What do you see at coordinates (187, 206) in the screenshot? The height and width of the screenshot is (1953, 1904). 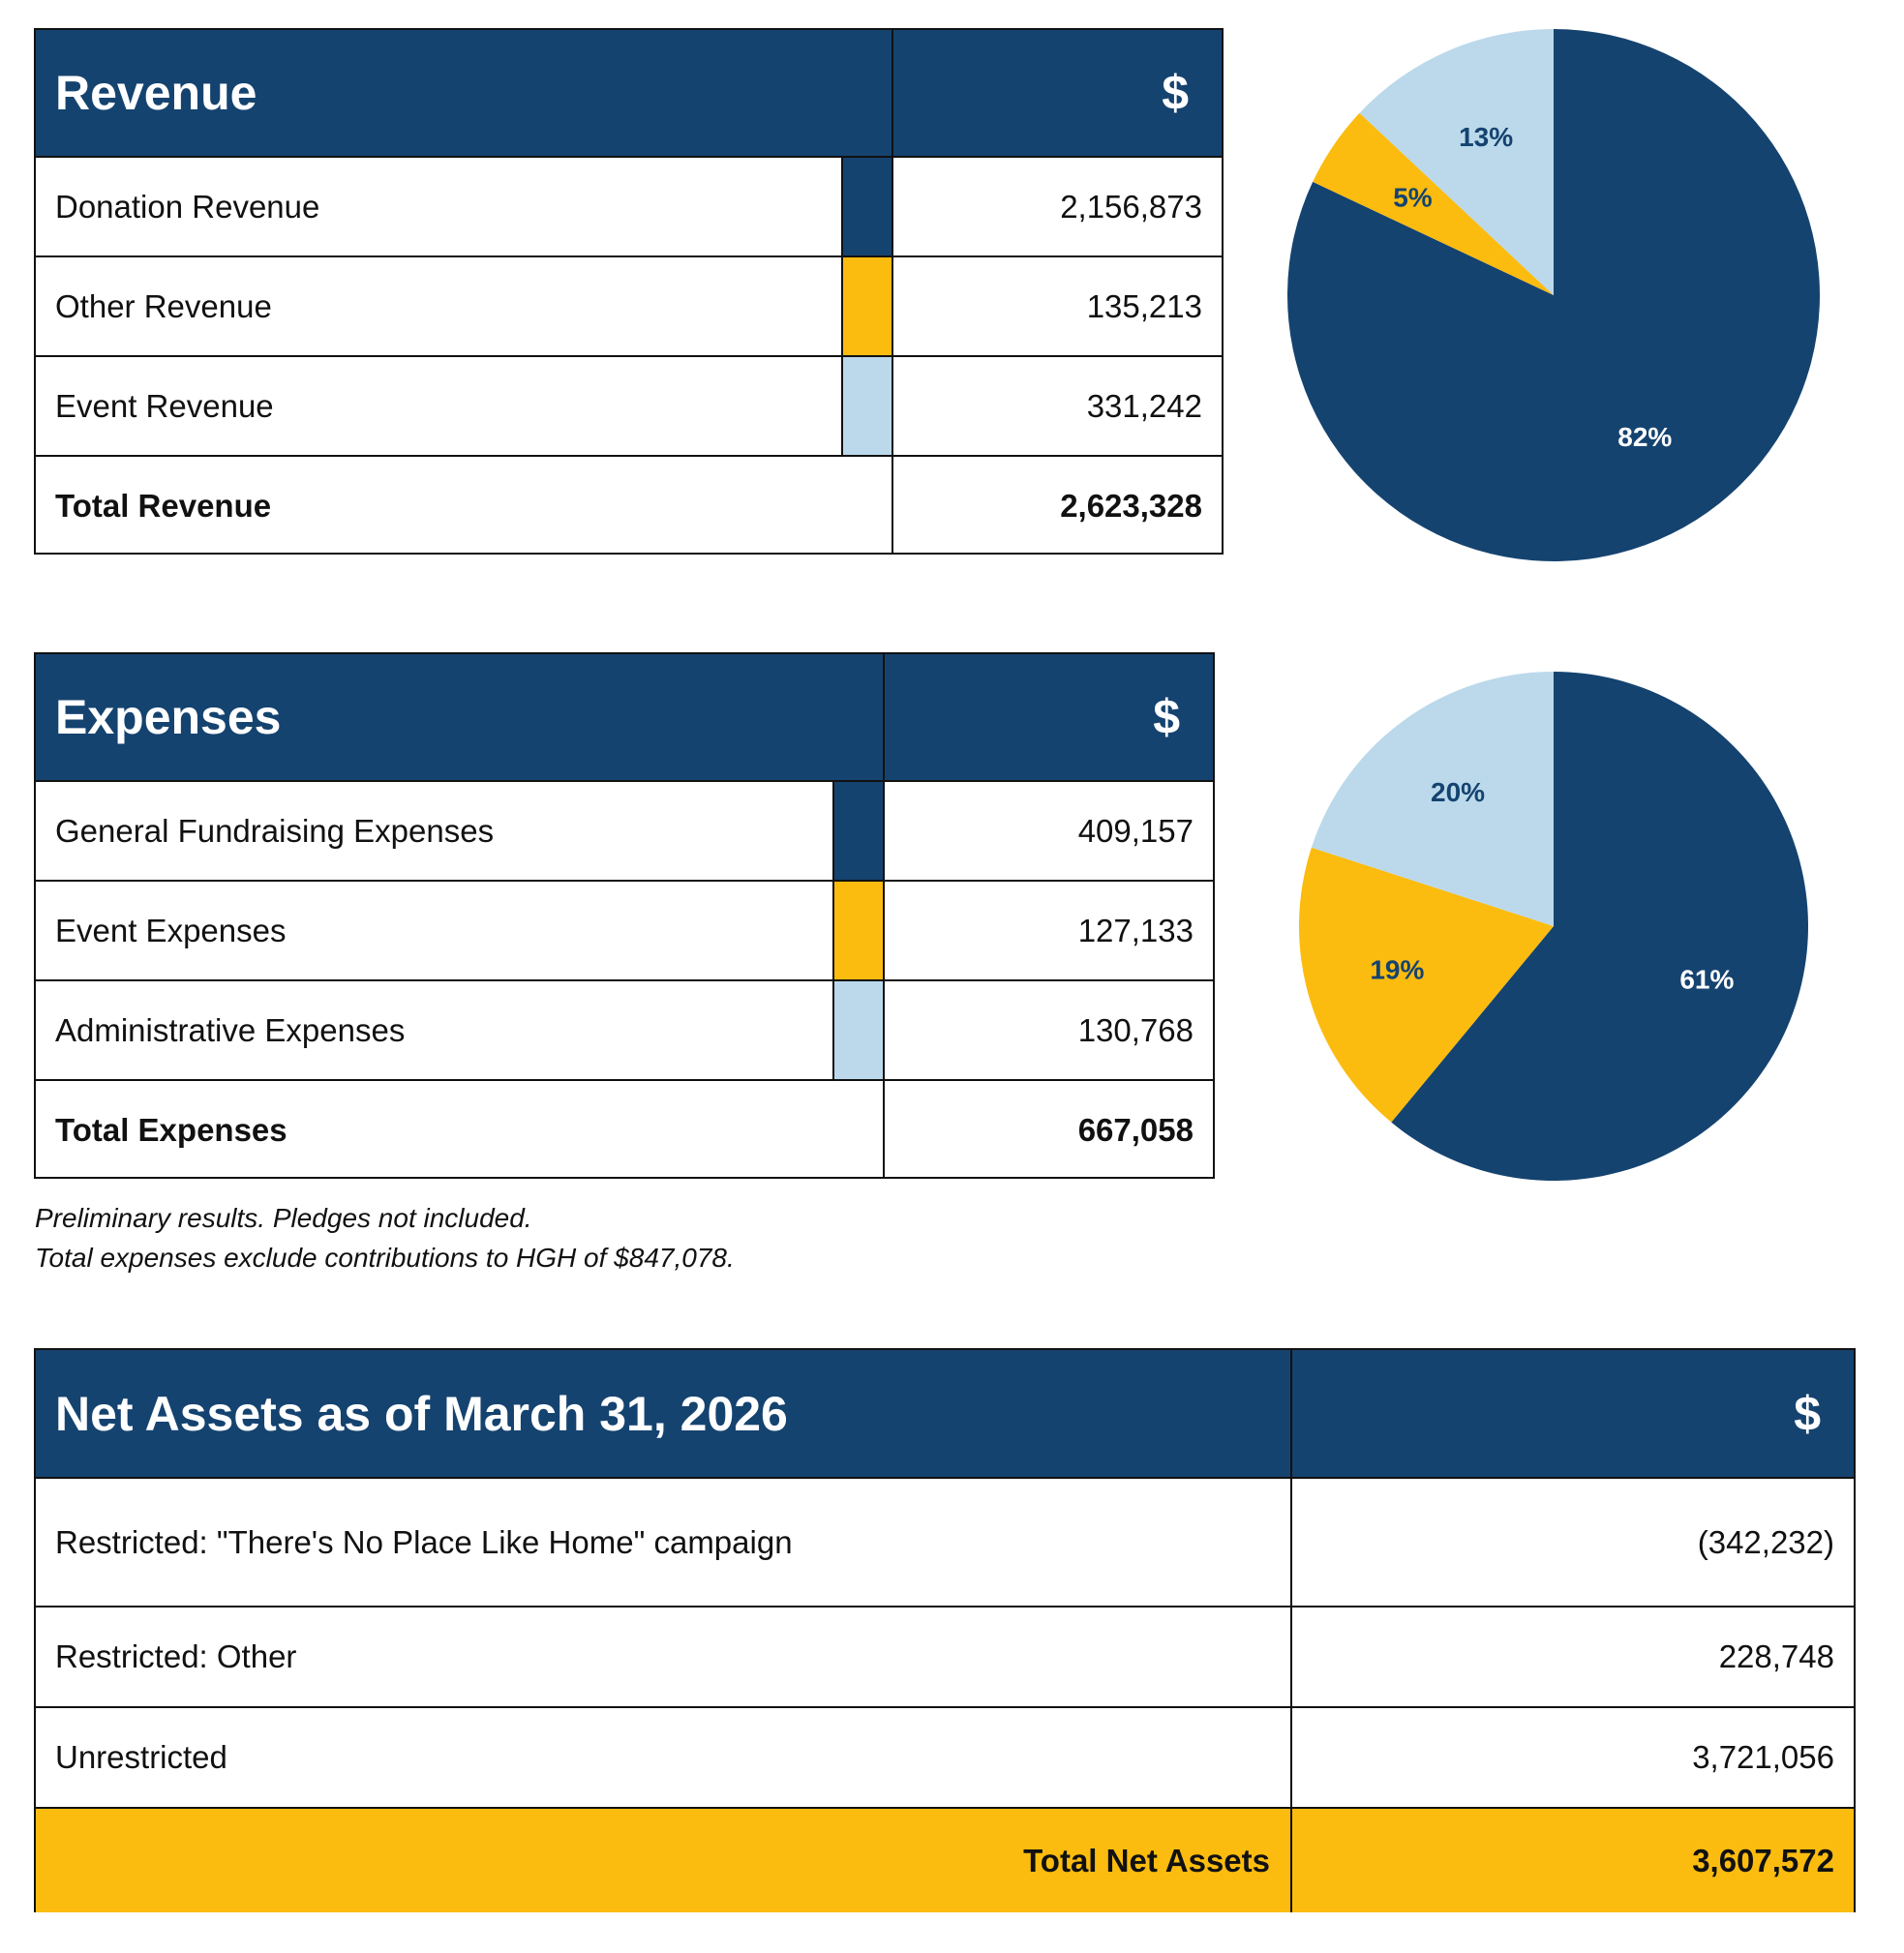 I see `revenue-row-label: Donation Revenue` at bounding box center [187, 206].